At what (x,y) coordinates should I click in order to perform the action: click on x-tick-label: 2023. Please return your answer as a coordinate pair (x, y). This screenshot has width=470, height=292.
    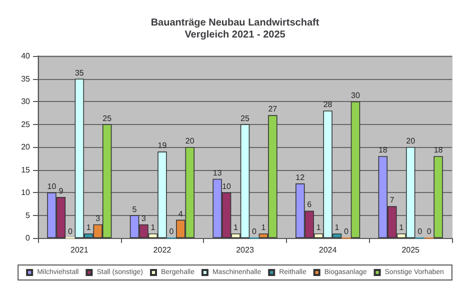
    Looking at the image, I should click on (245, 250).